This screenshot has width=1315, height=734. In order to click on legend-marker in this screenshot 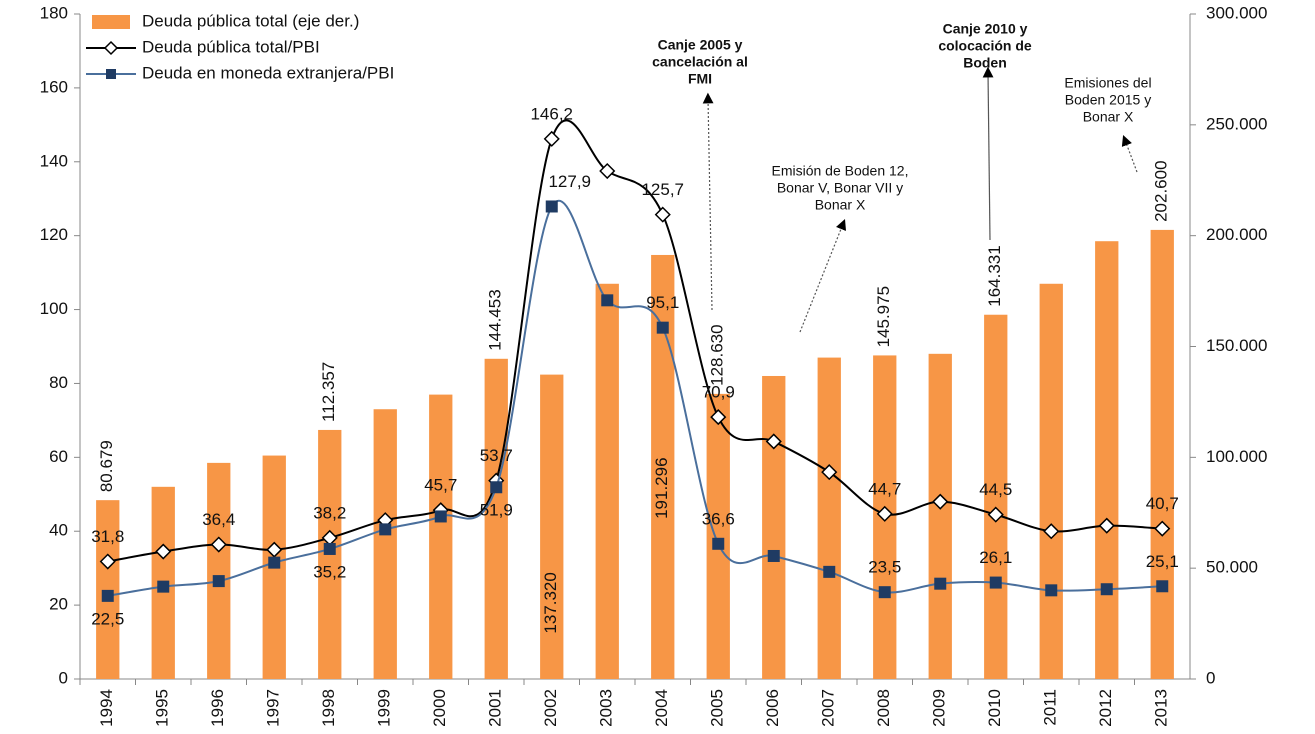, I will do `click(111, 74)`.